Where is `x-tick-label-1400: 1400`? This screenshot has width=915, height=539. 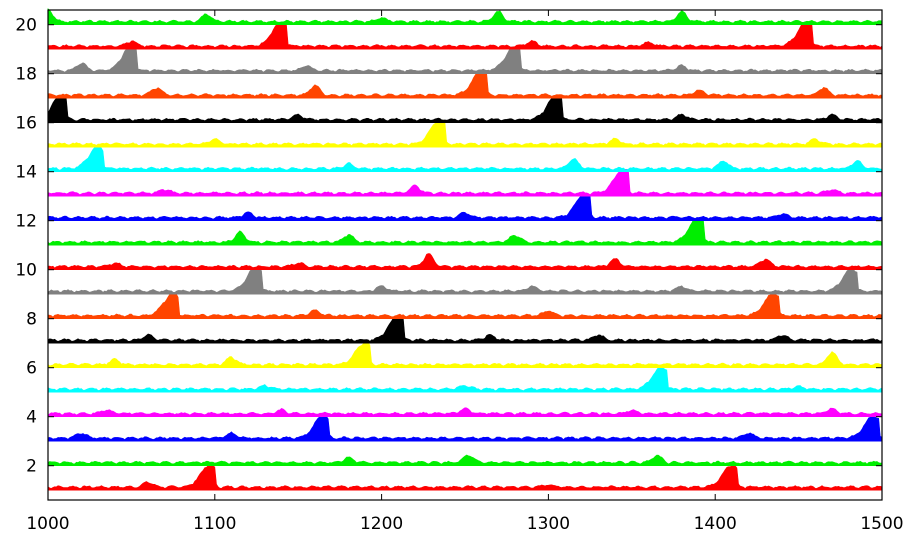 x-tick-label-1400: 1400 is located at coordinates (715, 524).